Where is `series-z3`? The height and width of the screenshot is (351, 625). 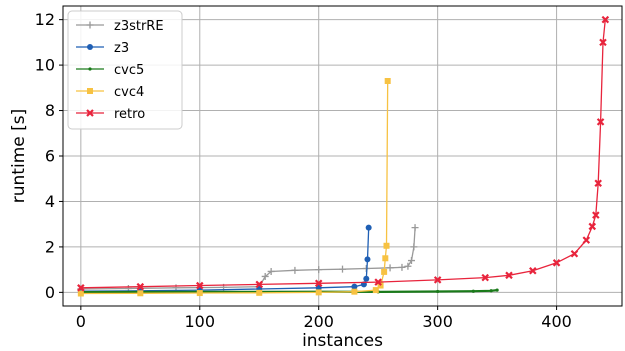 series-z3 is located at coordinates (224, 259).